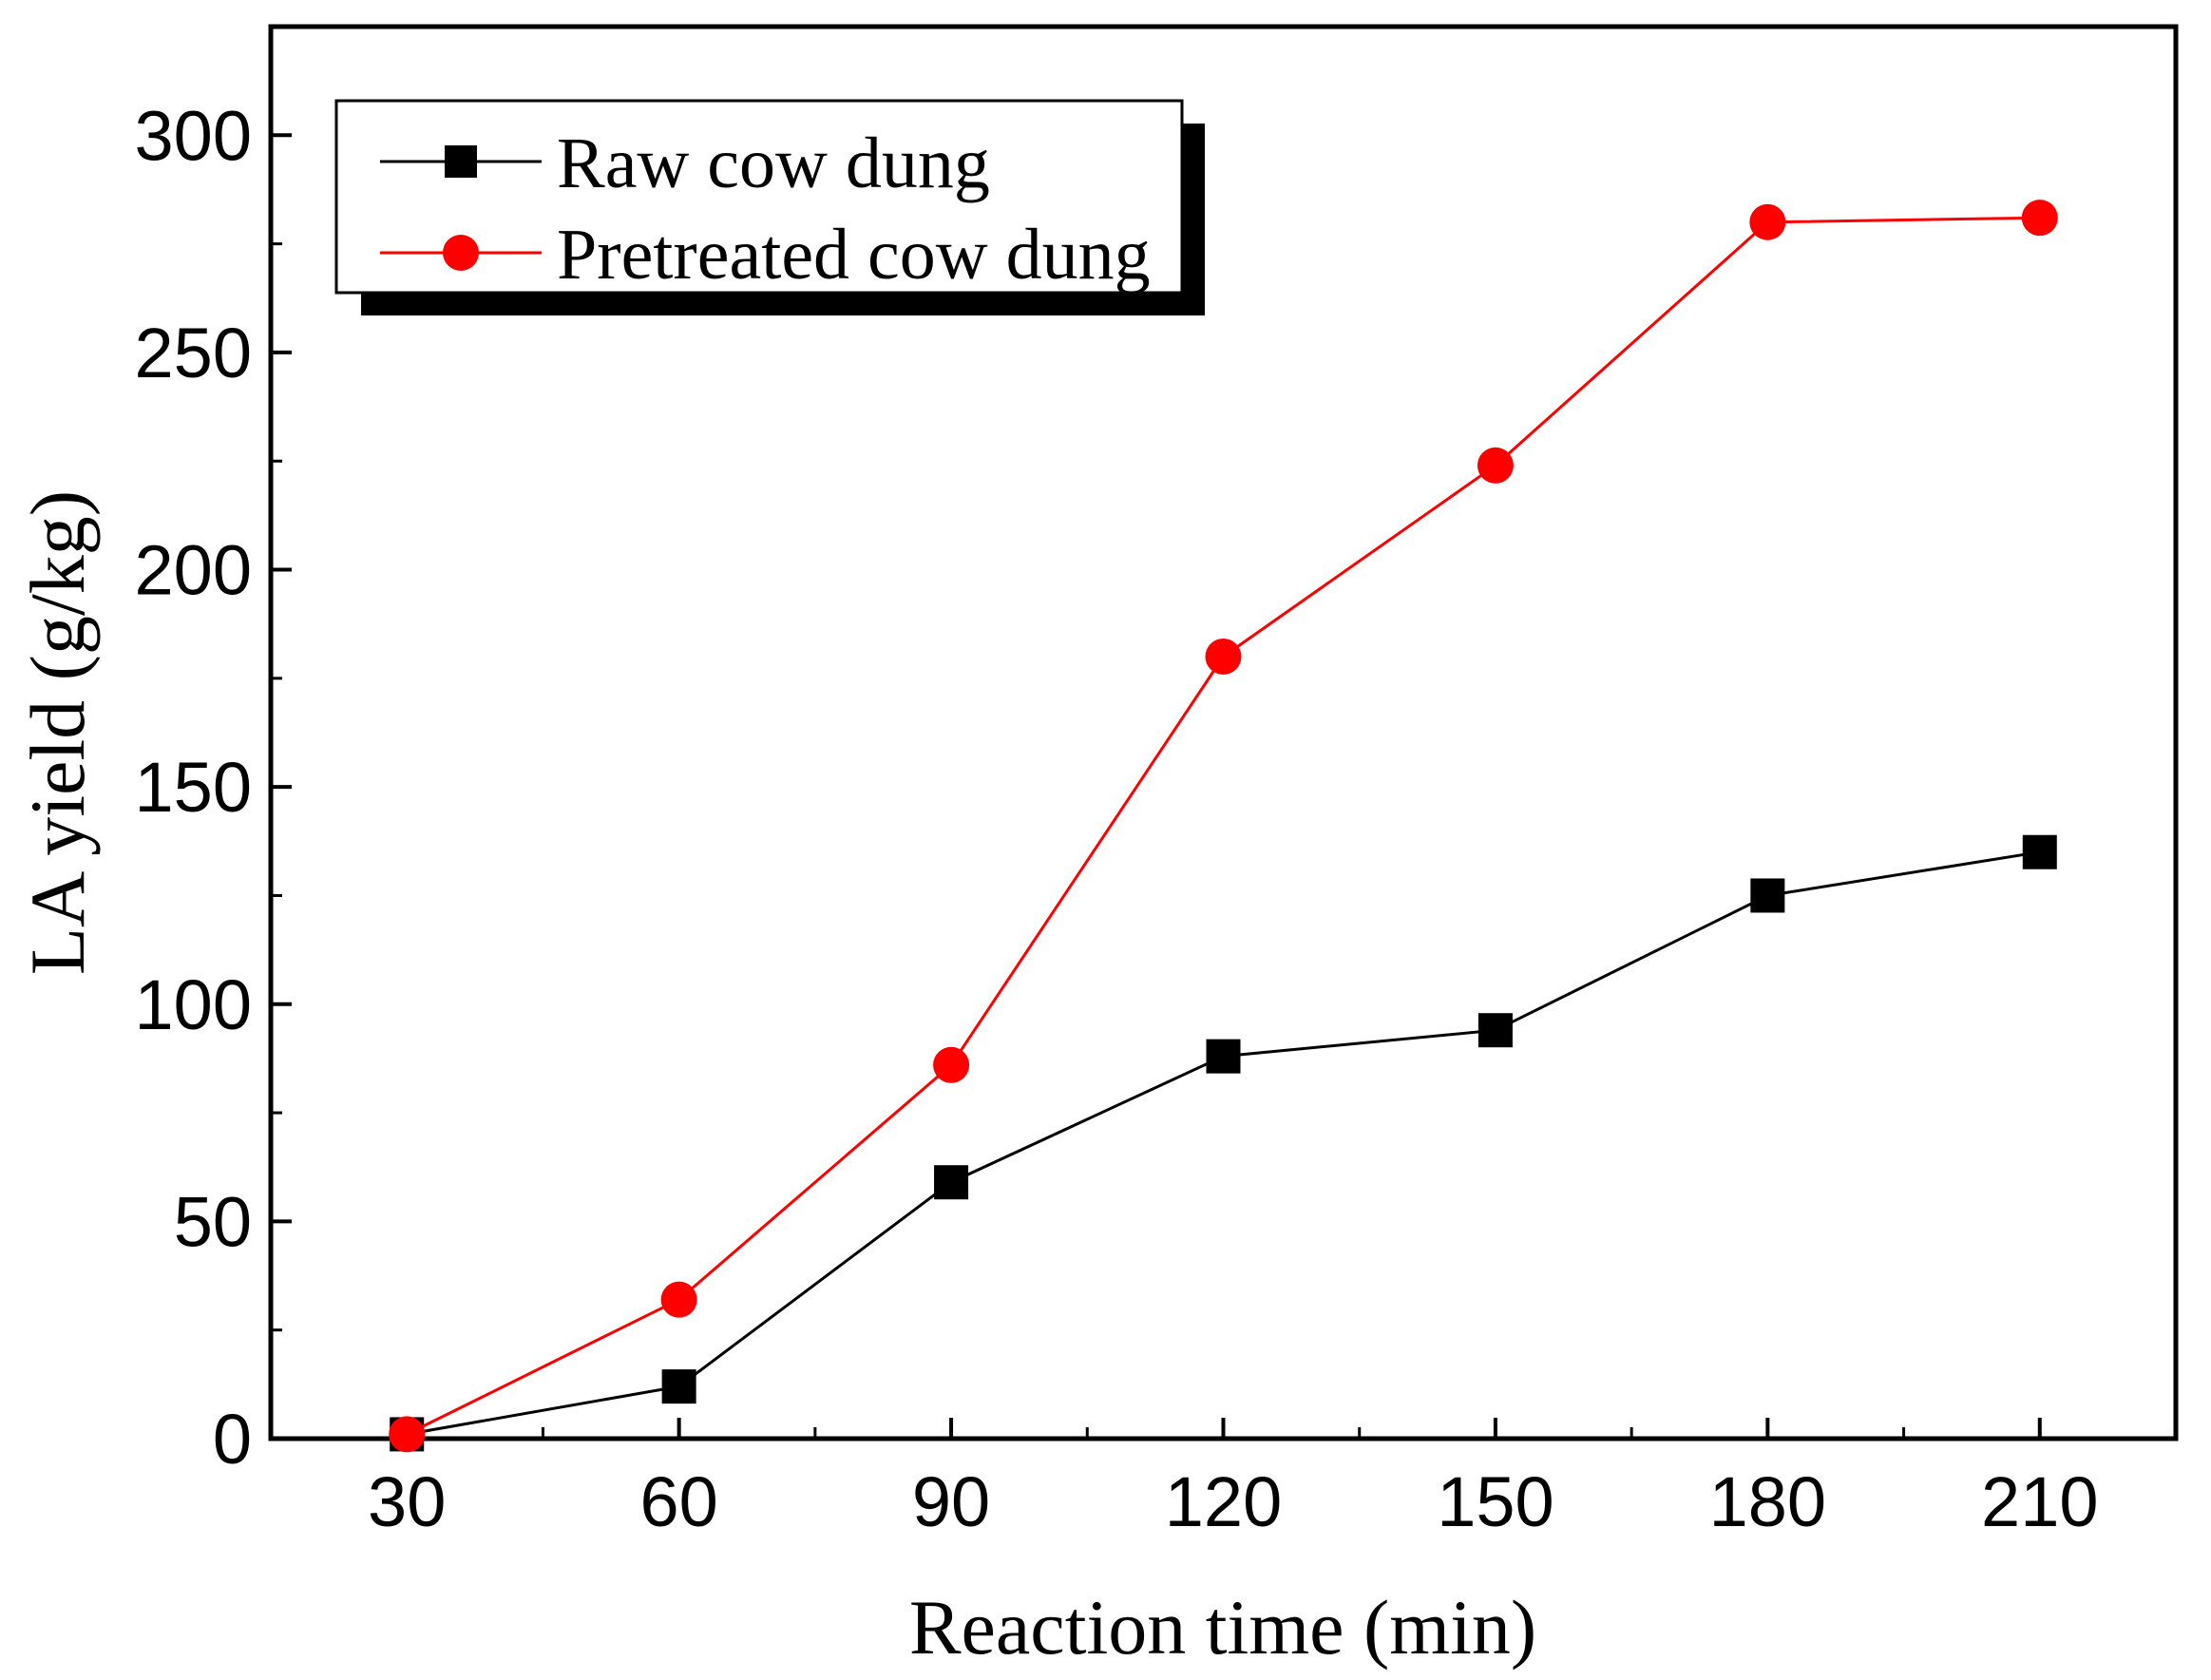  I want to click on x-tick-label: 30, so click(407, 1501).